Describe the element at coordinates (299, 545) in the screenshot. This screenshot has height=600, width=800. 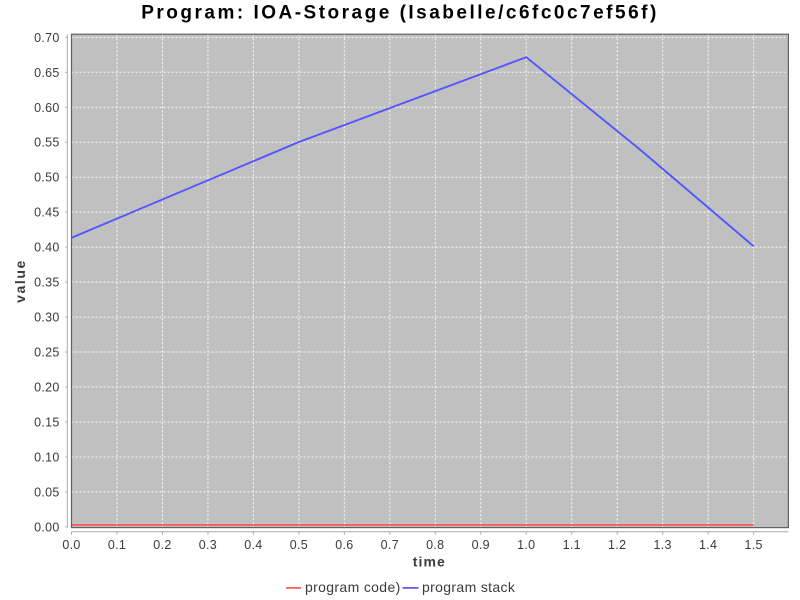
I see `svg-text: 0.5` at that location.